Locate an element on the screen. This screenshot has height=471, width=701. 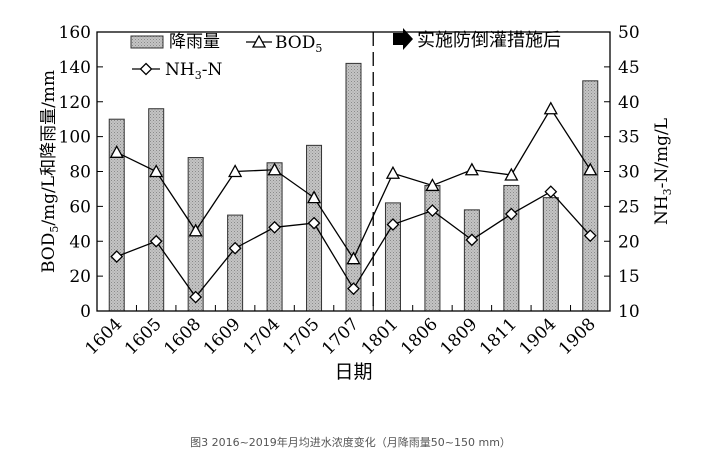
left-tick-label: 100 is located at coordinates (75, 138).